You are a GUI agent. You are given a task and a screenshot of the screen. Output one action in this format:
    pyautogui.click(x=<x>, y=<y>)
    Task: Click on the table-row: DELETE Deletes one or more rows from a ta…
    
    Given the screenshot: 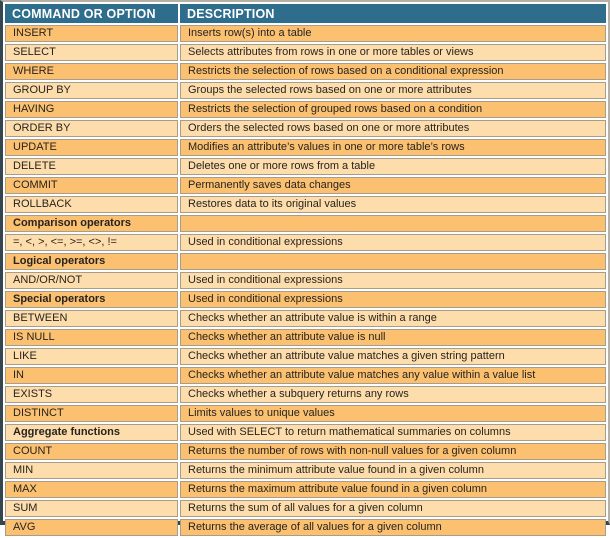 What is the action you would take?
    pyautogui.click(x=305, y=166)
    